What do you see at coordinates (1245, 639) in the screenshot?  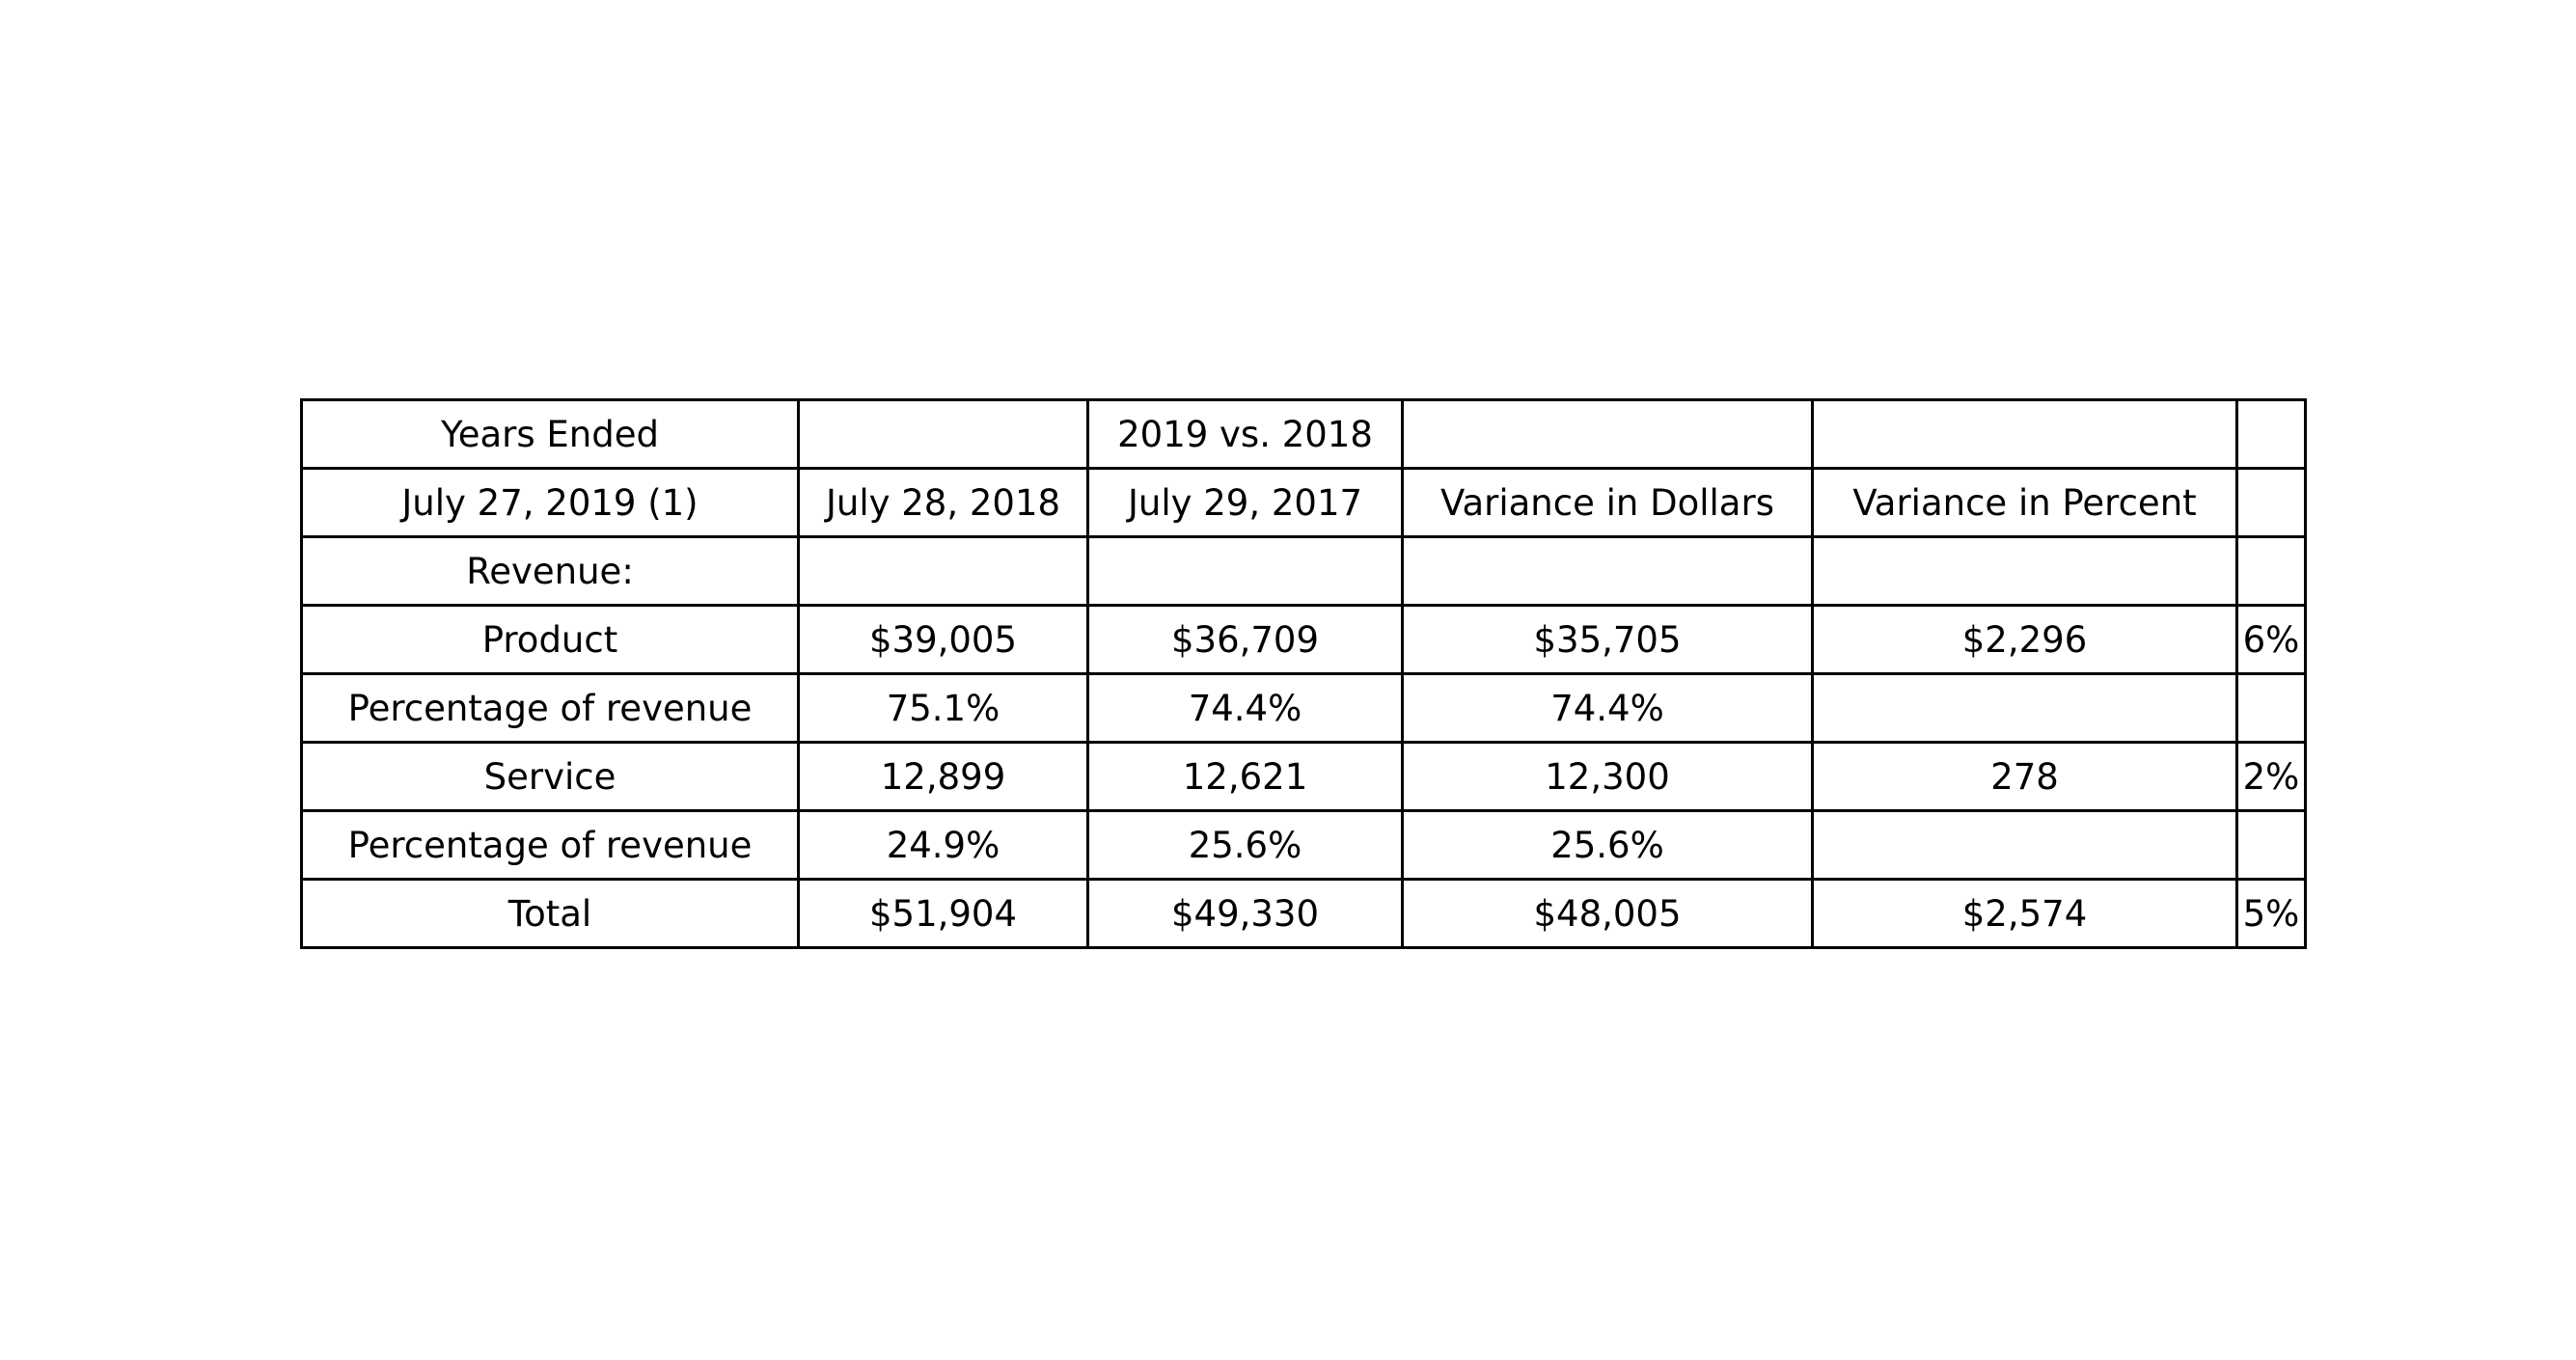 I see `table-cell: $36,709` at bounding box center [1245, 639].